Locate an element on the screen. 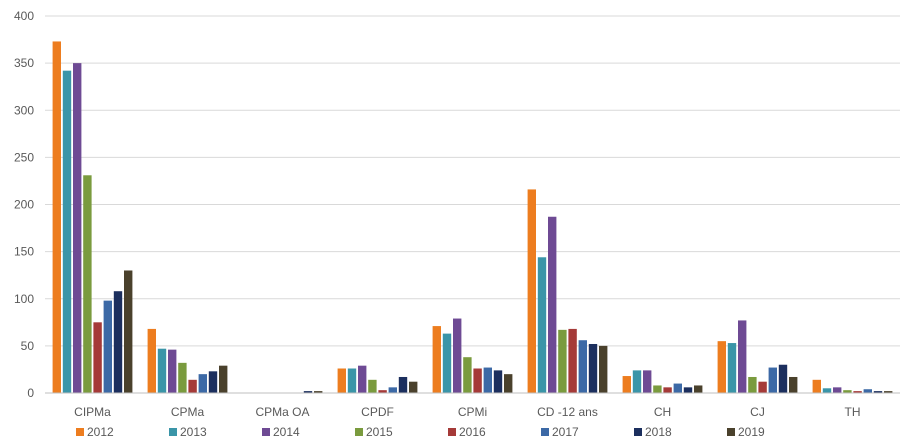 Image resolution: width=901 pixels, height=446 pixels. legend-label: 2015 is located at coordinates (379, 432).